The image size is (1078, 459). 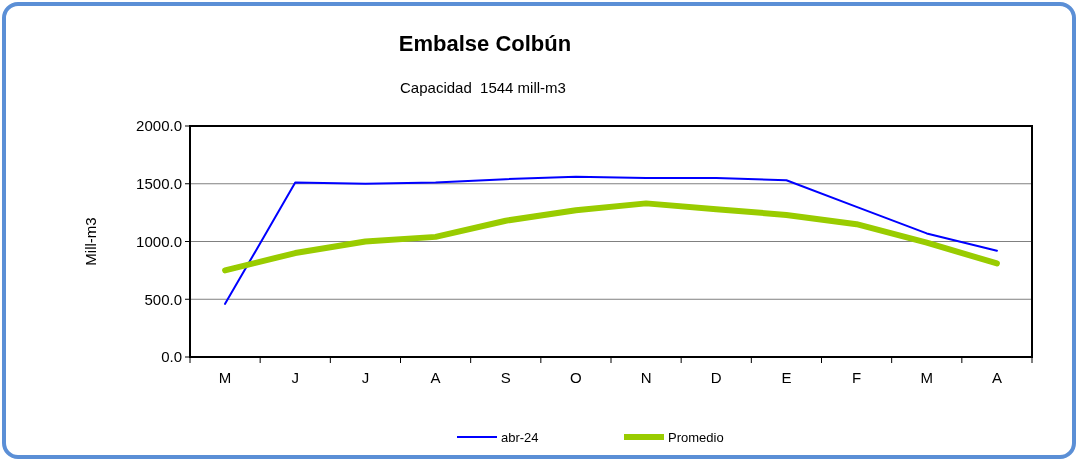 What do you see at coordinates (716, 377) in the screenshot?
I see `x-tick-label: D` at bounding box center [716, 377].